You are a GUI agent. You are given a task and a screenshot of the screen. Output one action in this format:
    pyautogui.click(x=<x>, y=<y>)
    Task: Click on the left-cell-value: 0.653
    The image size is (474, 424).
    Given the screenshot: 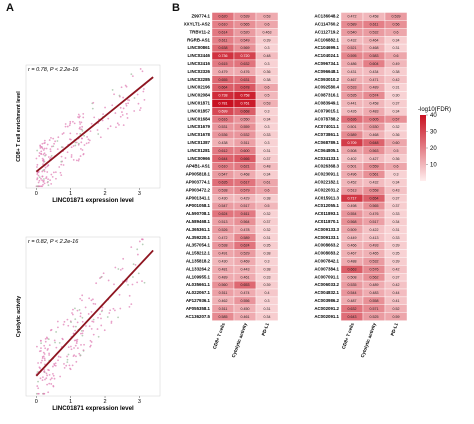 What is the action you would take?
    pyautogui.click(x=245, y=285)
    